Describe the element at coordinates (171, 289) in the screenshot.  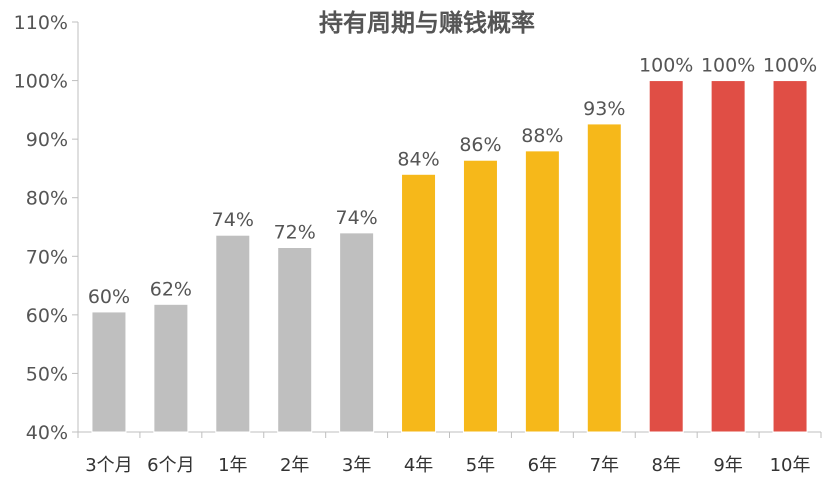
I see `data-label: 62%` at that location.